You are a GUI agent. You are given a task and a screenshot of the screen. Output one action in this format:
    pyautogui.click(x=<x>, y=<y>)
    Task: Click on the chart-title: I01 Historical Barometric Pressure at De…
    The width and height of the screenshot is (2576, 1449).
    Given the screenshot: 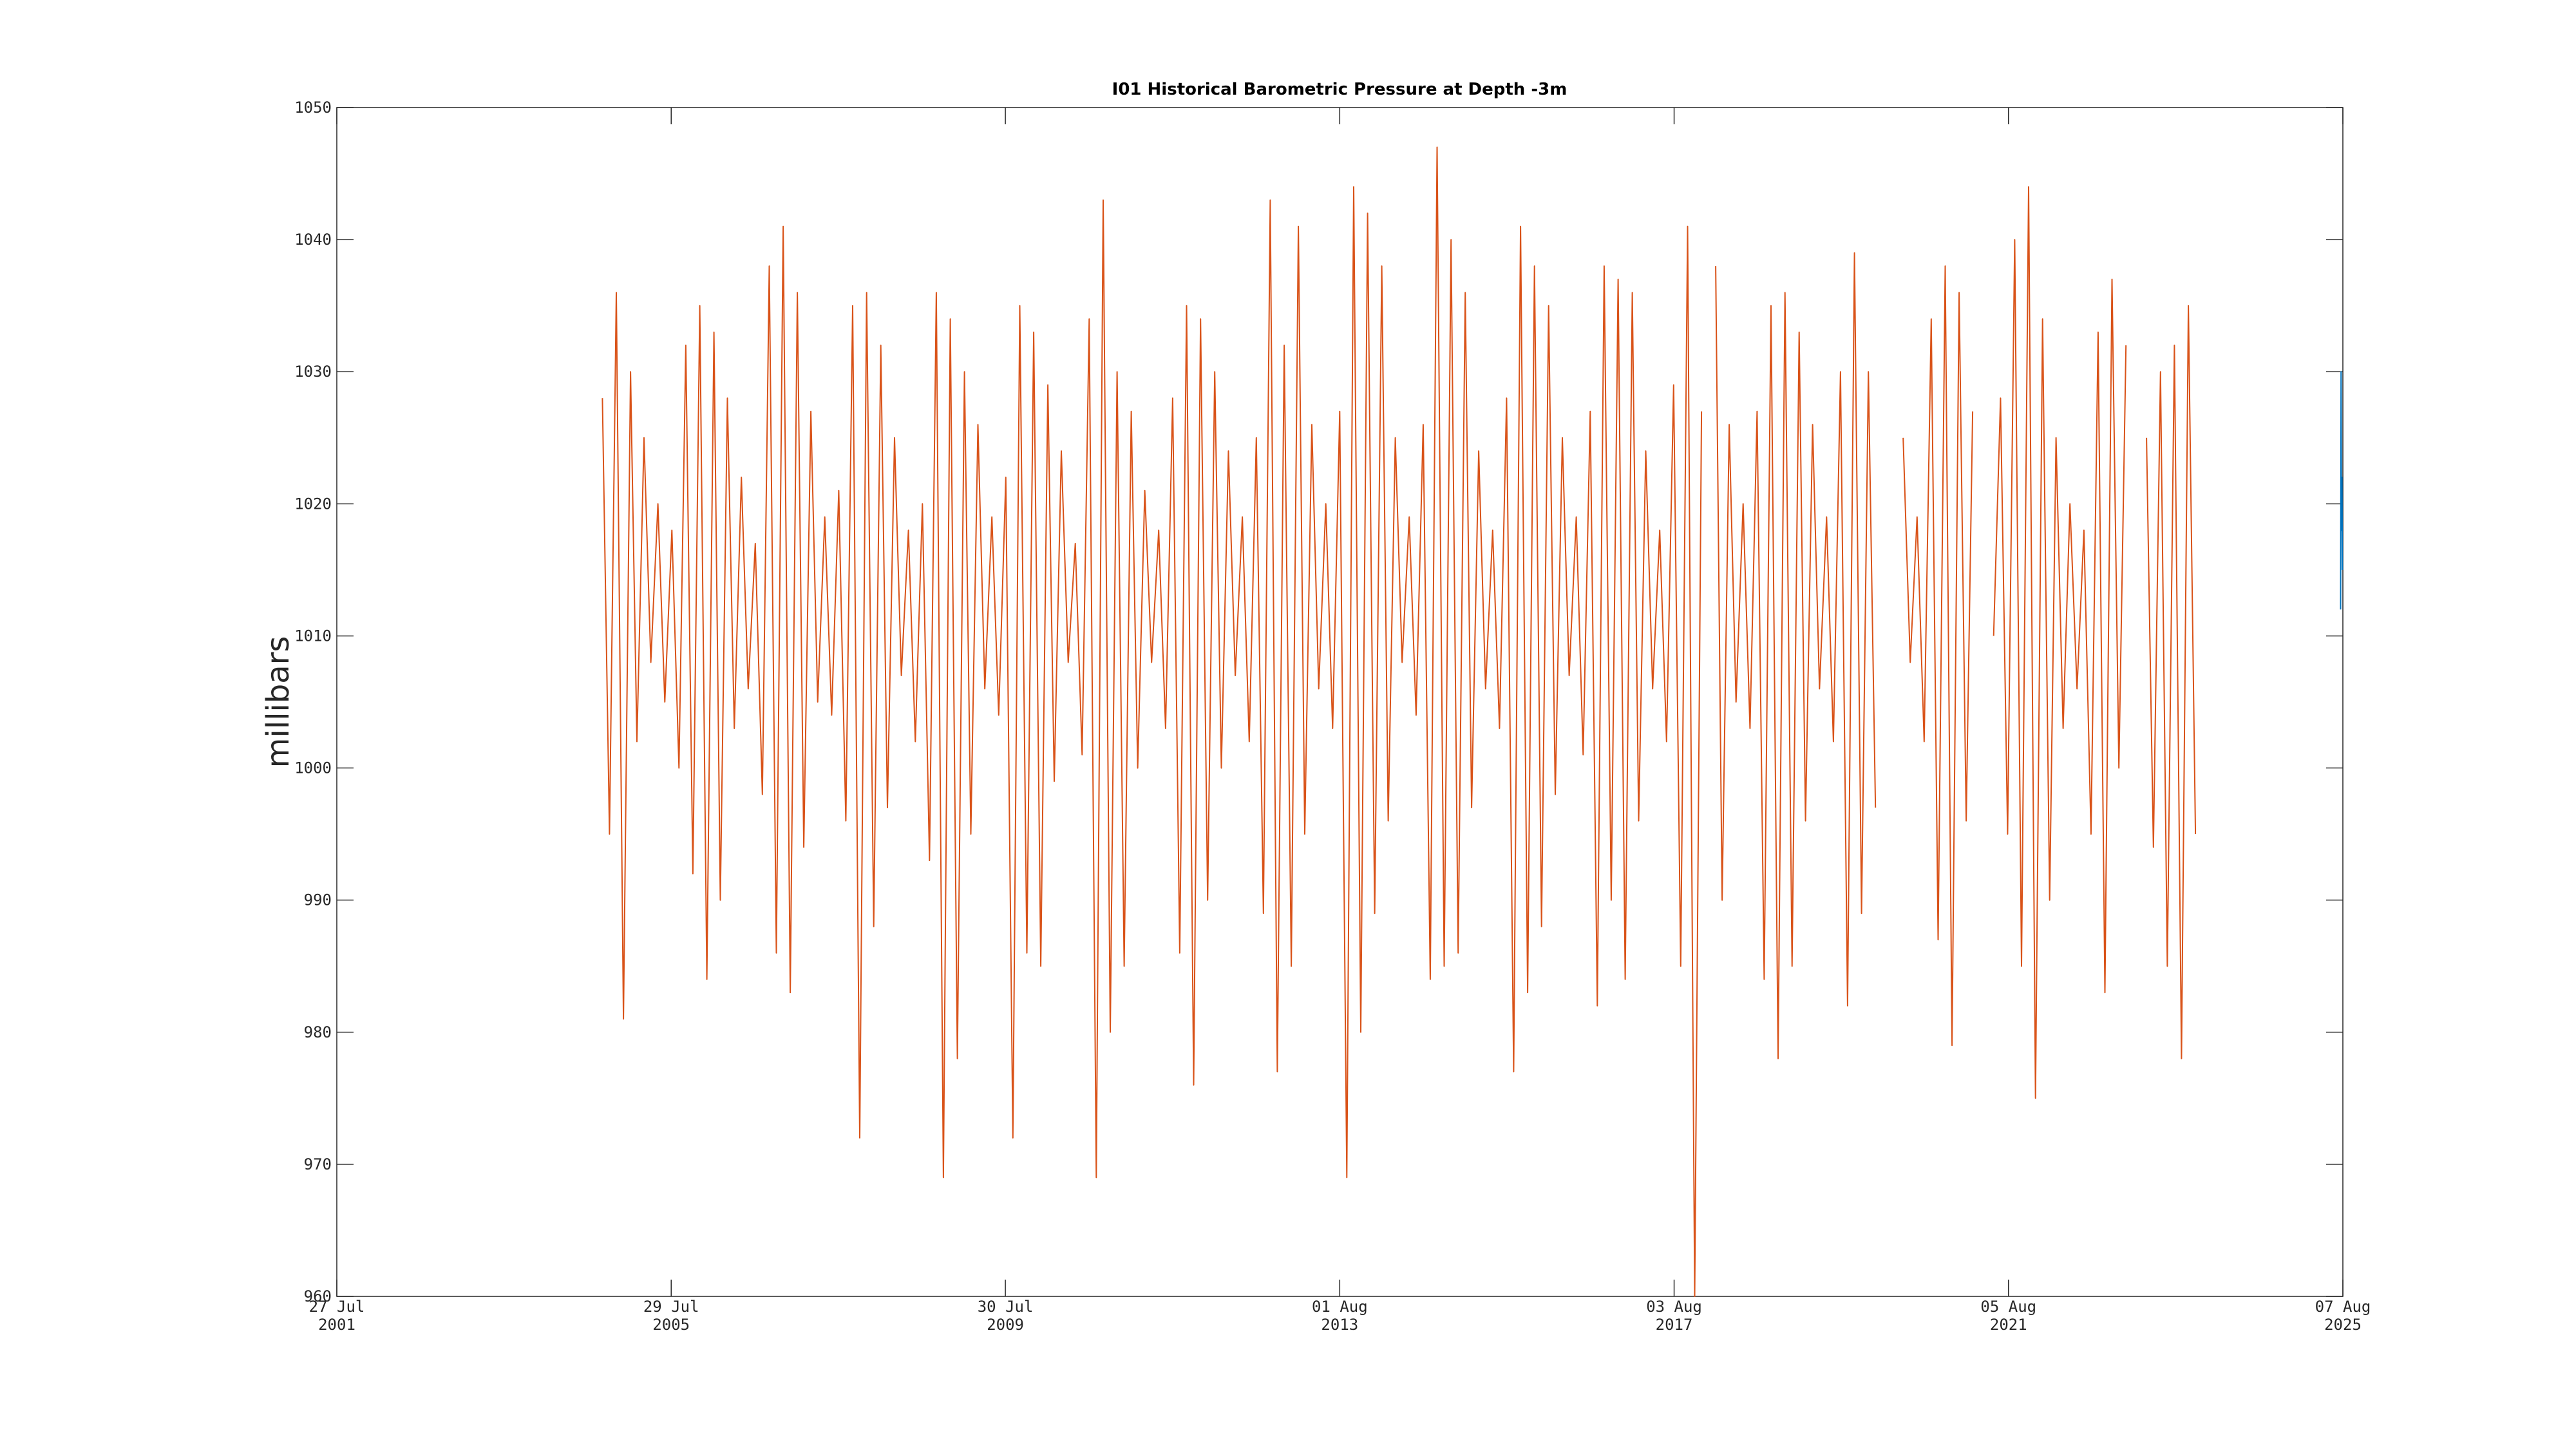 What is the action you would take?
    pyautogui.click(x=1339, y=89)
    